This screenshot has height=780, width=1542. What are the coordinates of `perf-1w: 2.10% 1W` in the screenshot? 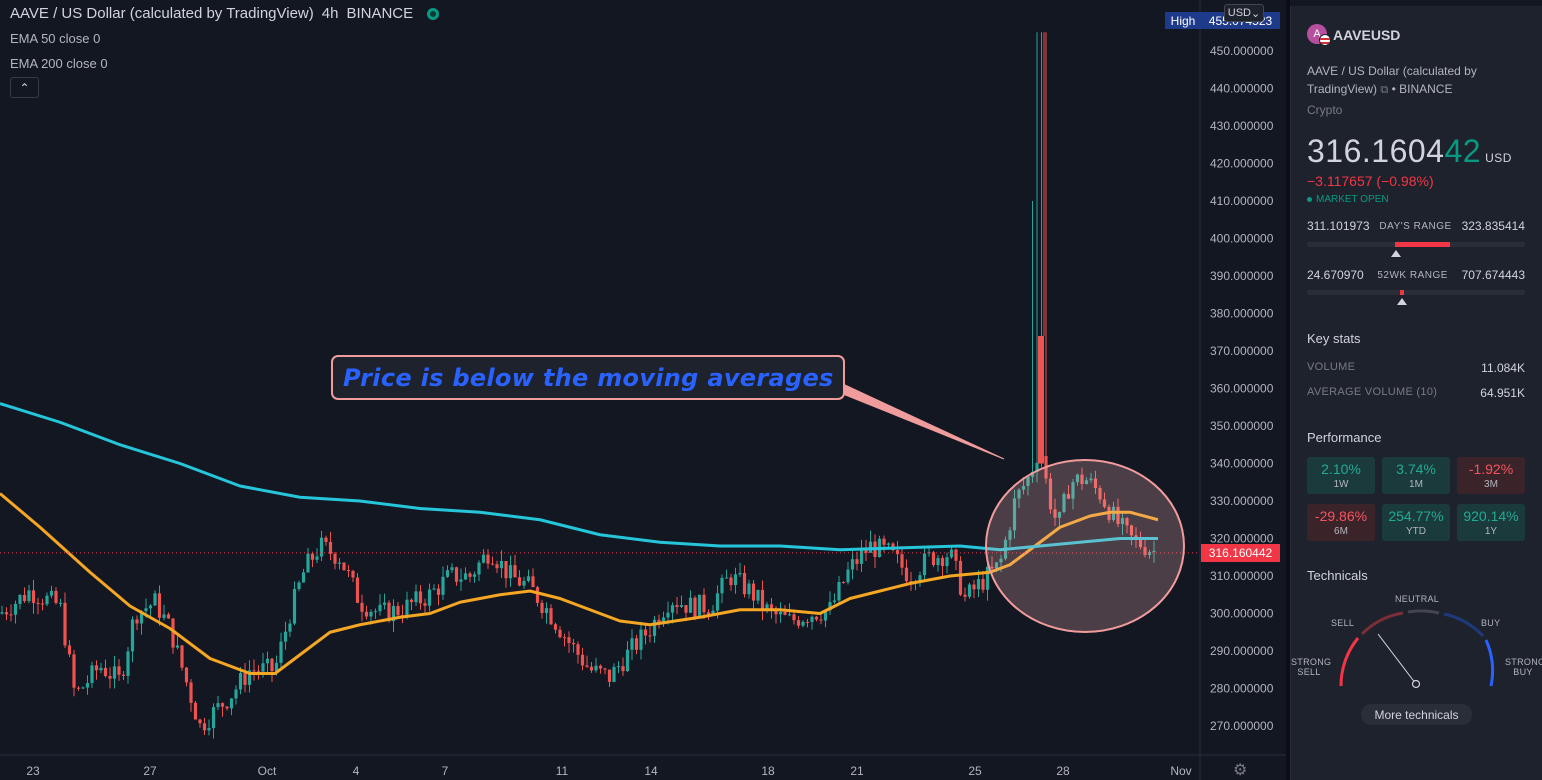 It's located at (1341, 475).